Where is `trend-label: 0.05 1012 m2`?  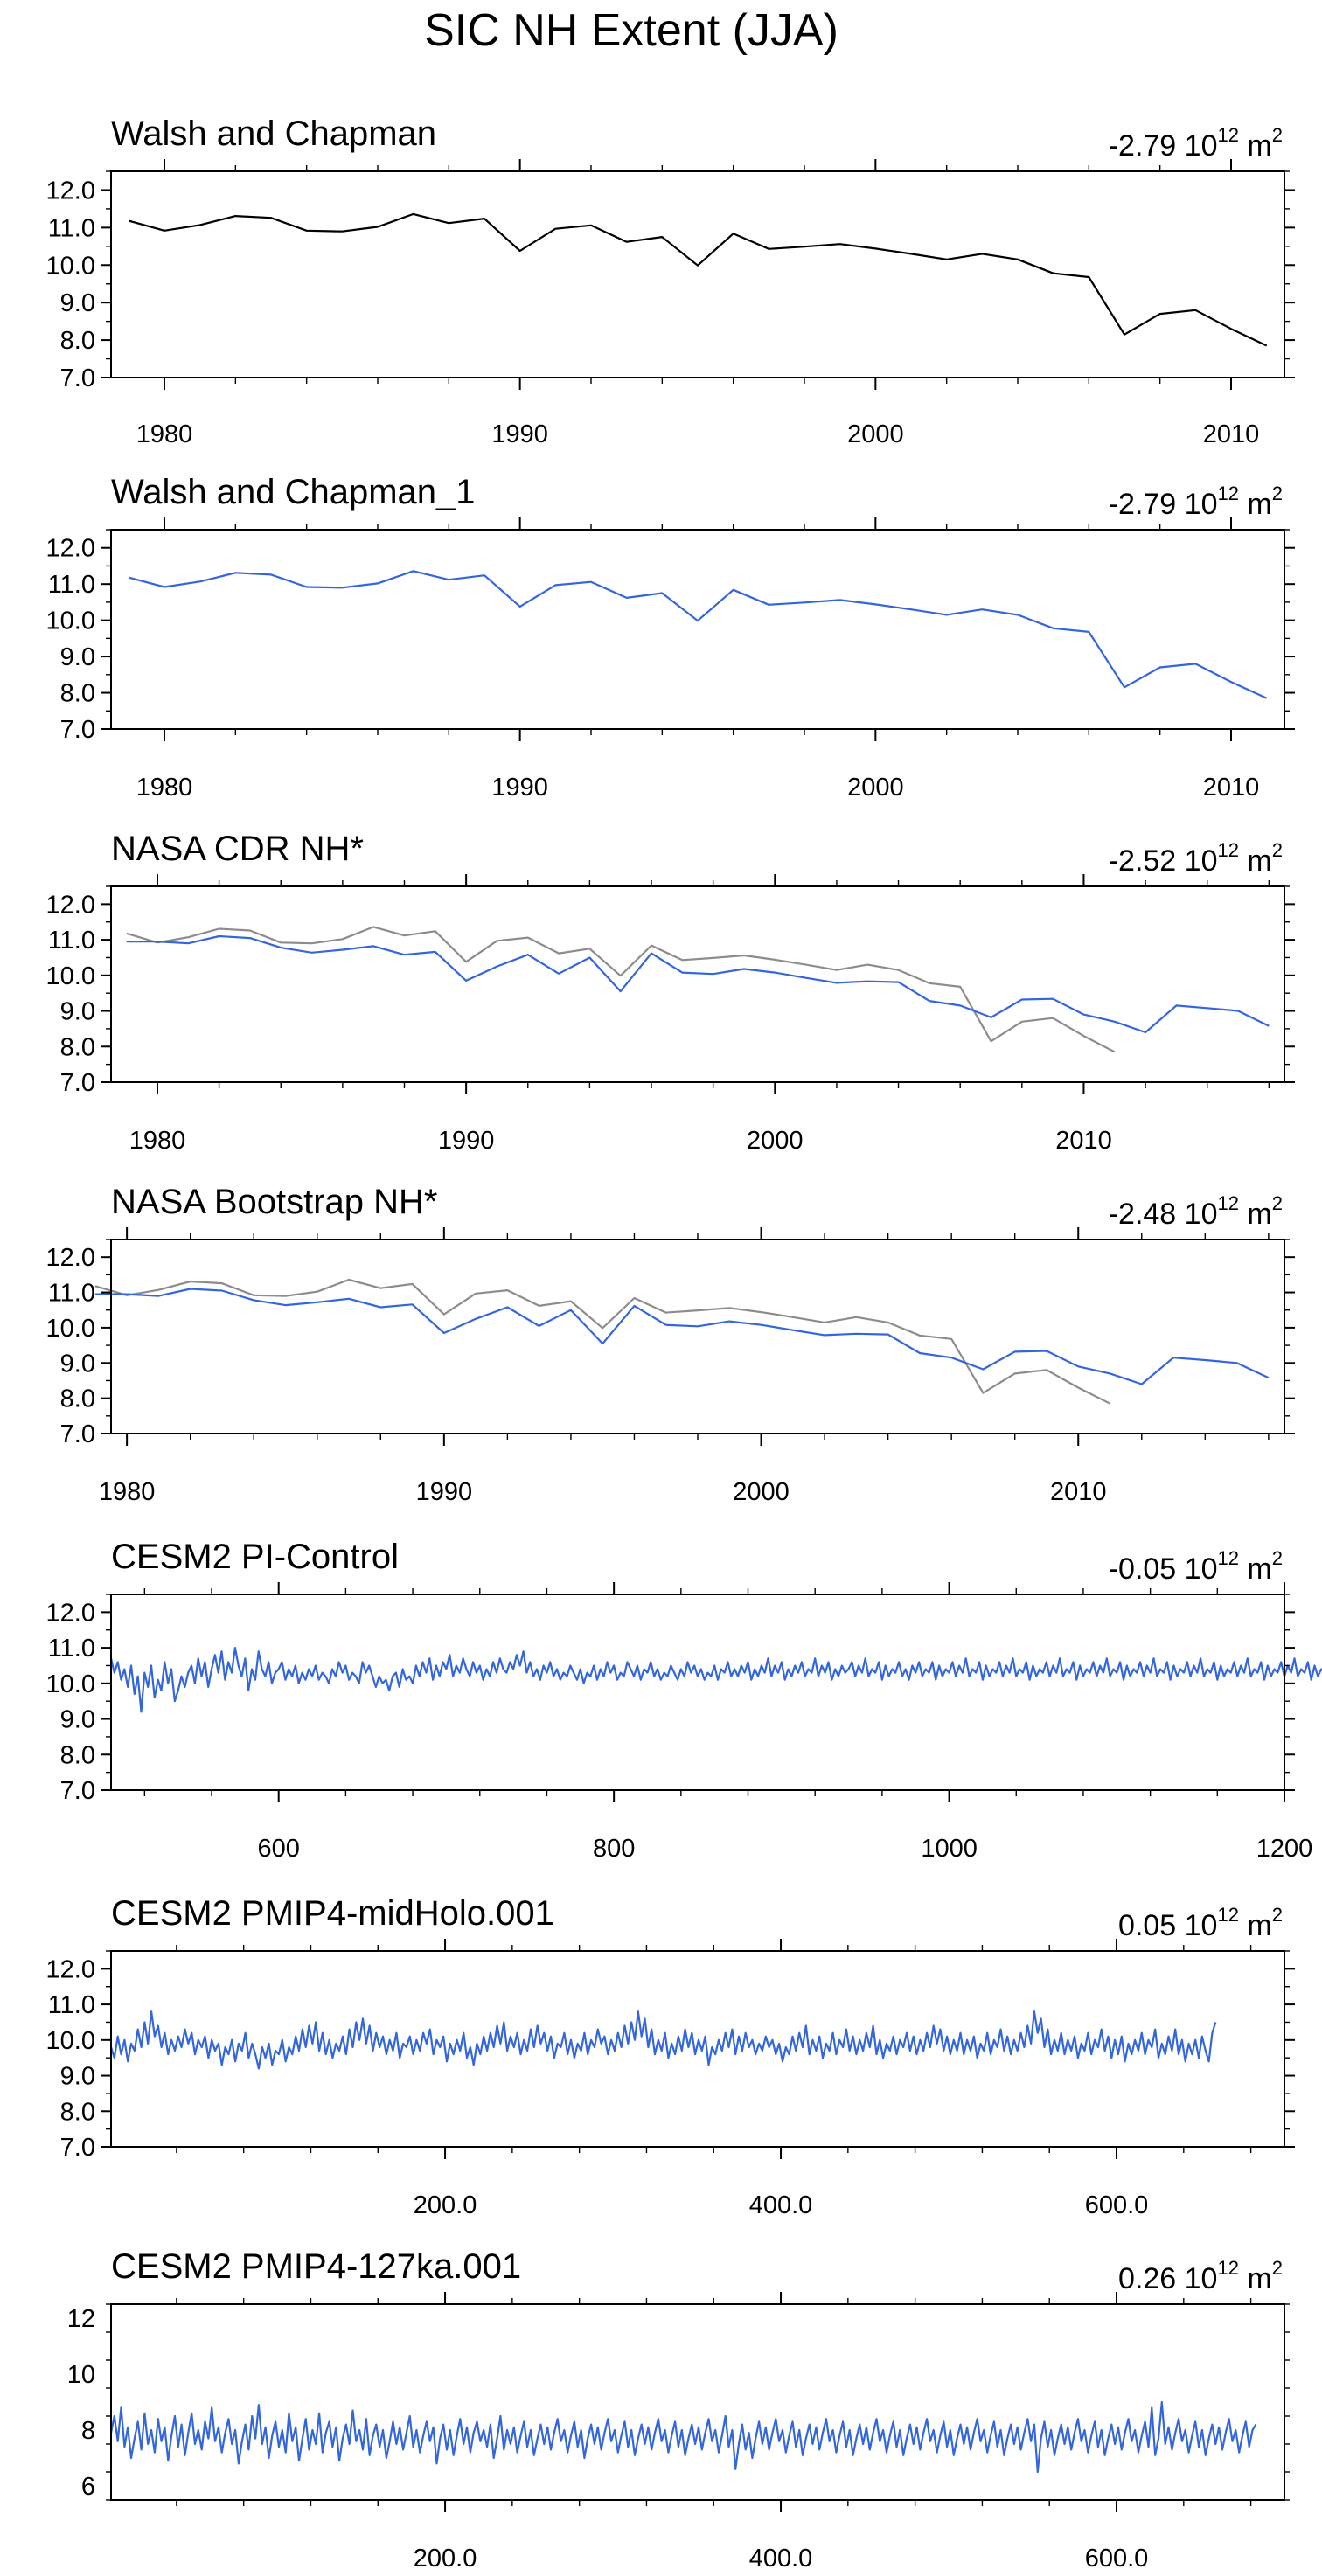
trend-label: 0.05 1012 m2 is located at coordinates (1200, 1923).